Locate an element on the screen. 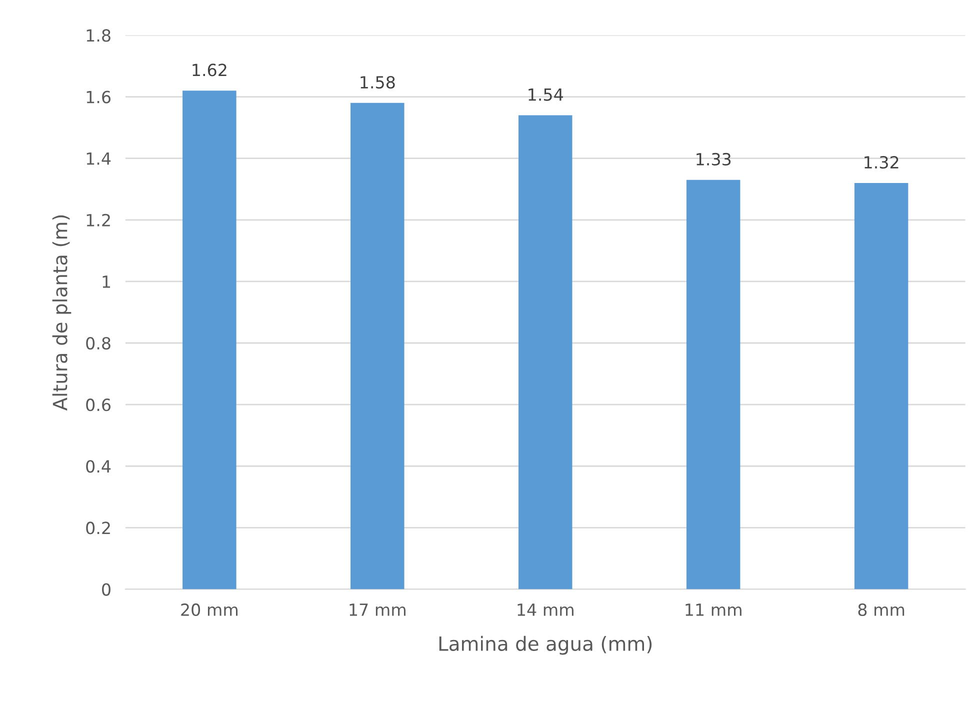 The height and width of the screenshot is (704, 980). y-tick-label: 0.2 is located at coordinates (98, 528).